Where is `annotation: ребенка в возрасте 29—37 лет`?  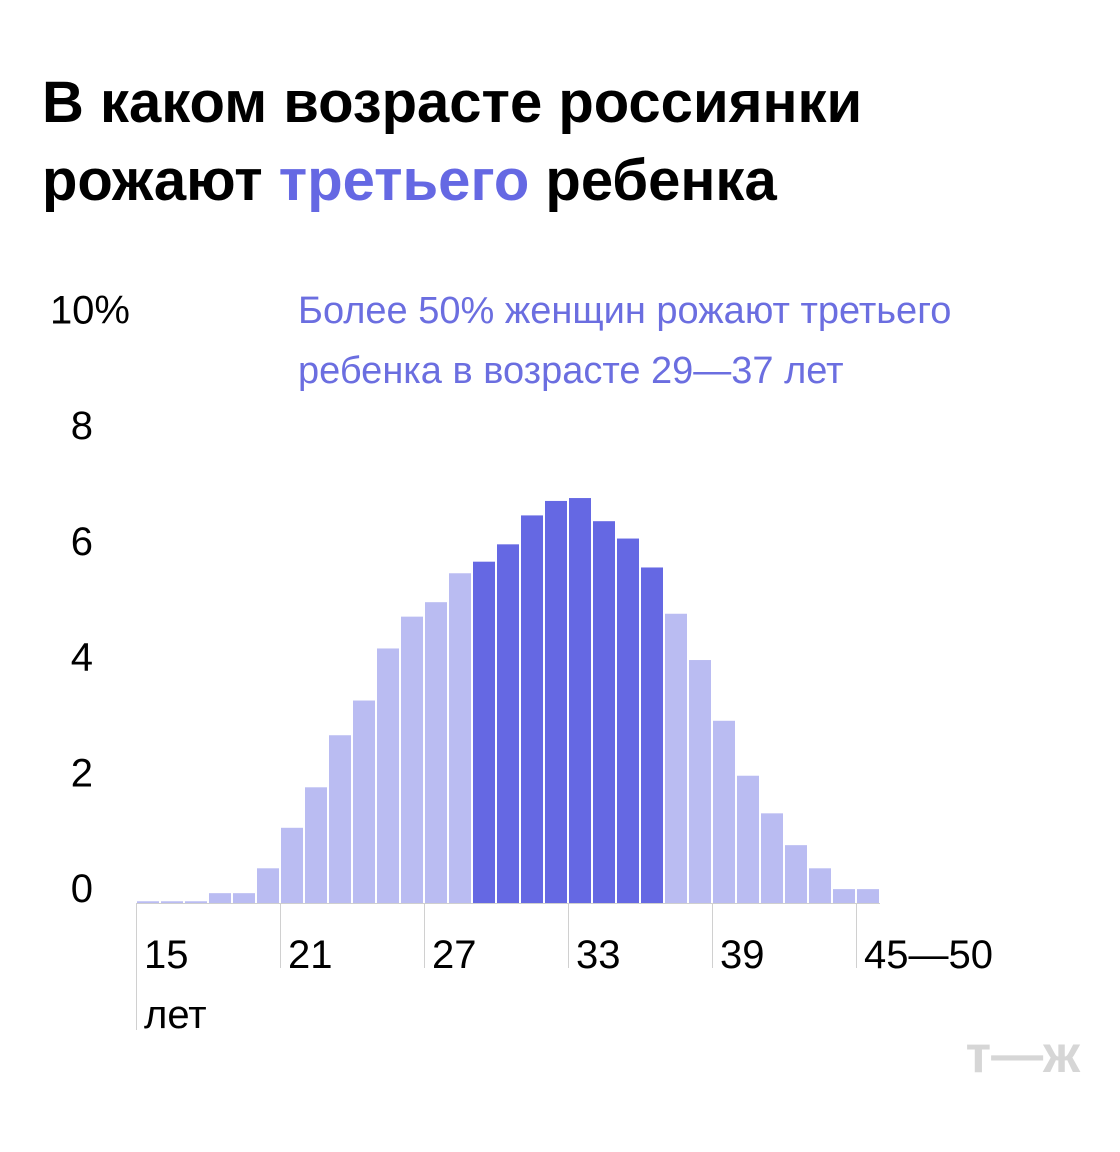
annotation: ребенка в возрасте 29—37 лет is located at coordinates (571, 371).